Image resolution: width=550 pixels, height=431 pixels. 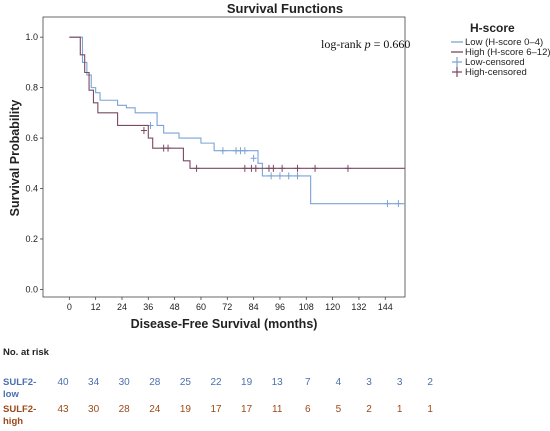 What do you see at coordinates (343, 44) in the screenshot?
I see `log-rank-prefix: log-rank` at bounding box center [343, 44].